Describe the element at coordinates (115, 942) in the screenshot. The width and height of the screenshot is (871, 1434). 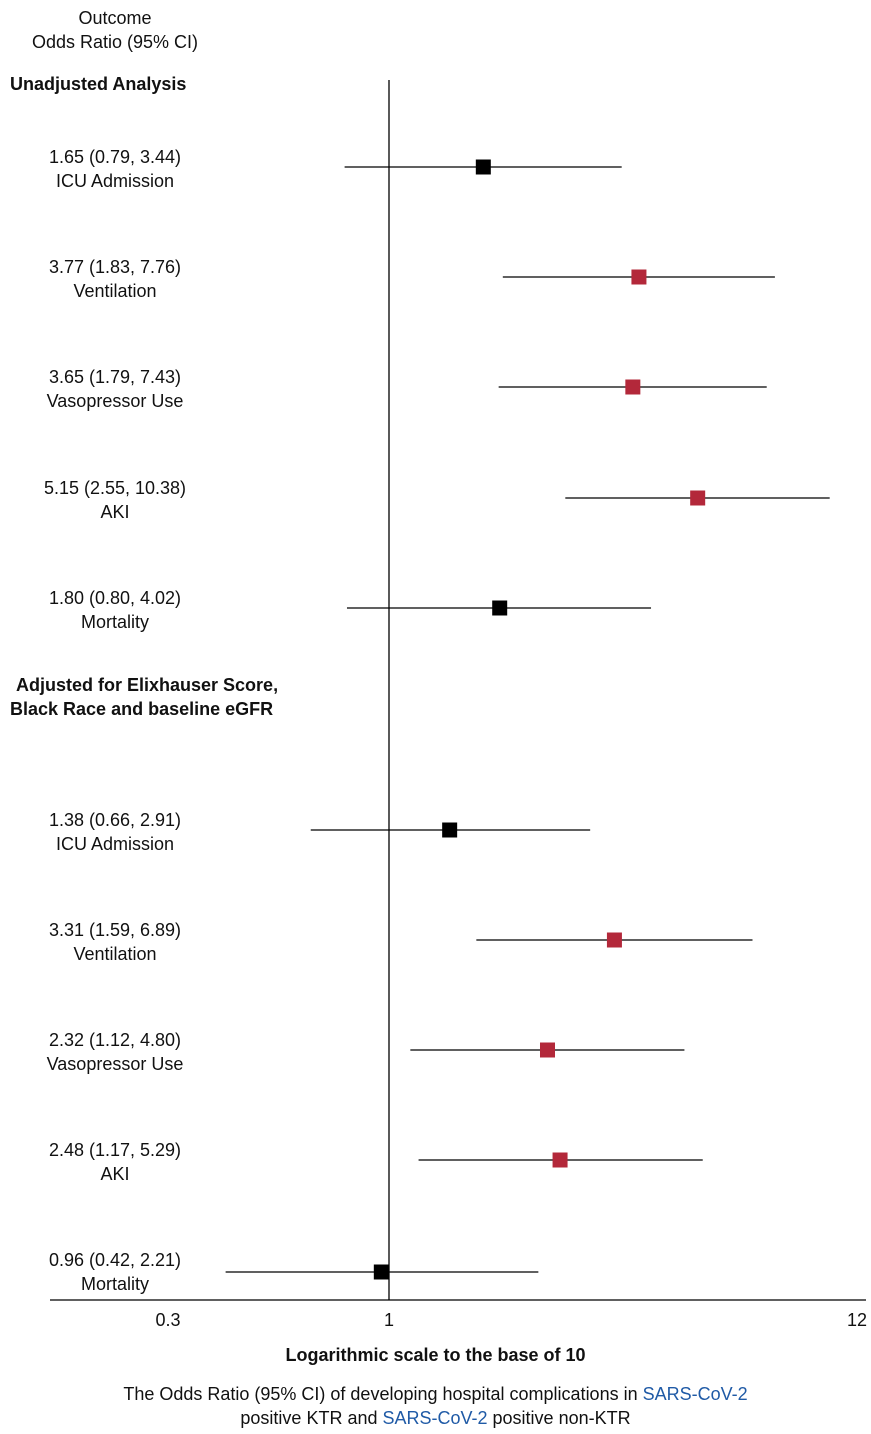
I see `row-label: 3.31 (1.59, 6.89) Ventilation` at that location.